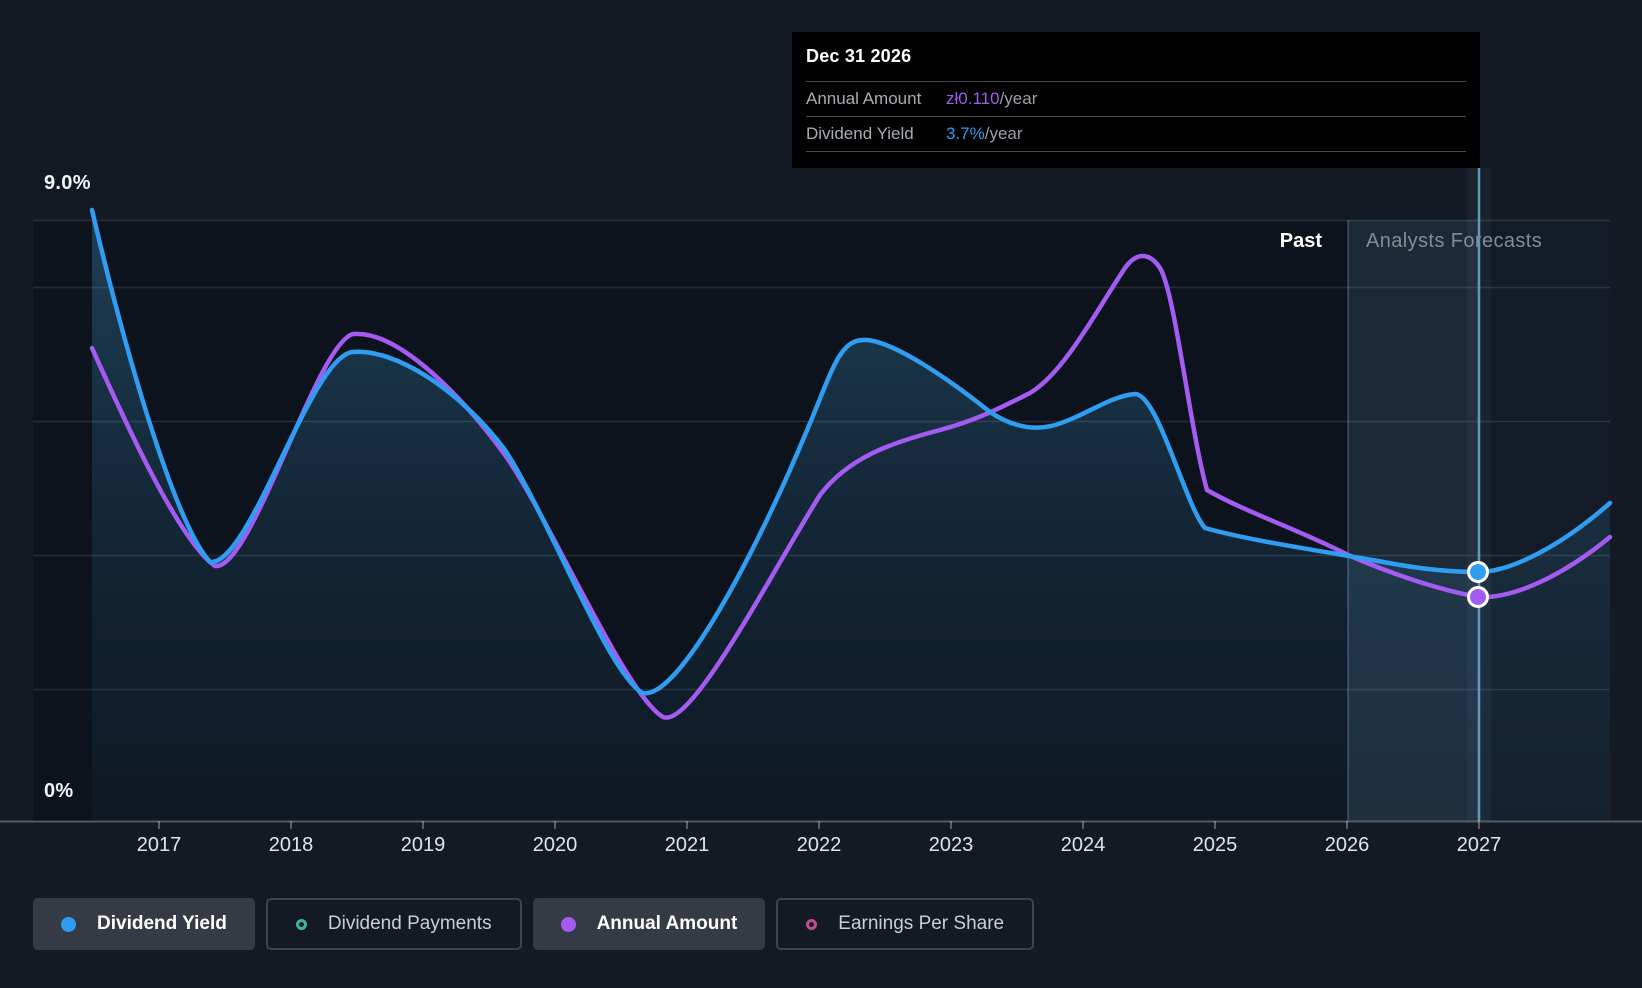 The height and width of the screenshot is (988, 1642). Describe the element at coordinates (1478, 597) in the screenshot. I see `annual-amount-marker` at that location.